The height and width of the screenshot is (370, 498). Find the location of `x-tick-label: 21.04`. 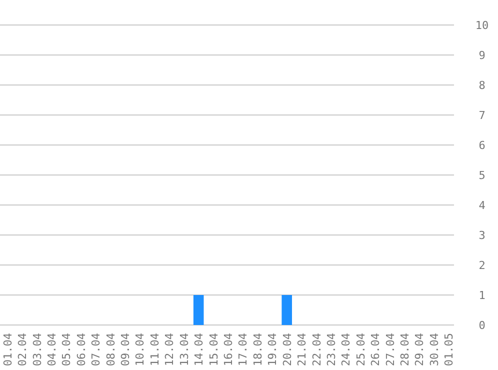

x-tick-label: 21.04 is located at coordinates (302, 349).